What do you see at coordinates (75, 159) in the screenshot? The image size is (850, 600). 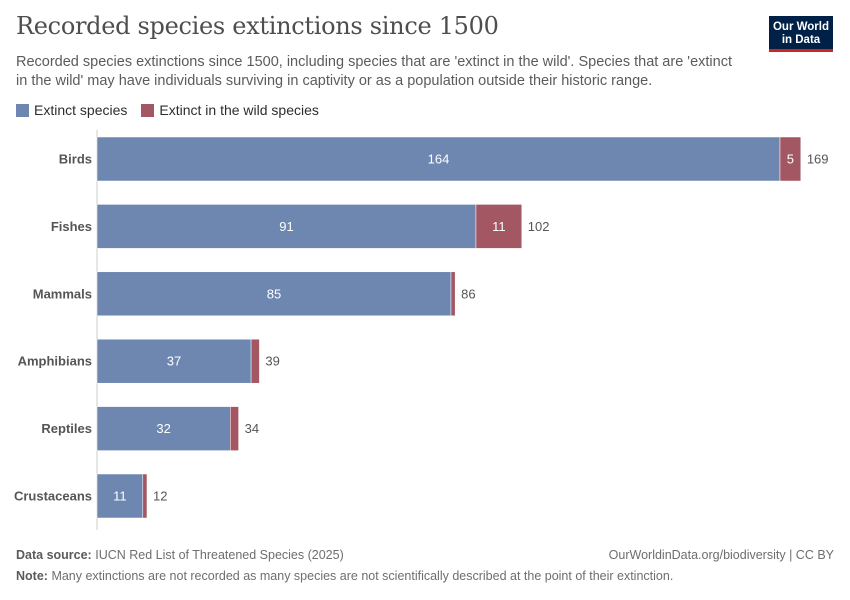 I see `category-label: Birds` at bounding box center [75, 159].